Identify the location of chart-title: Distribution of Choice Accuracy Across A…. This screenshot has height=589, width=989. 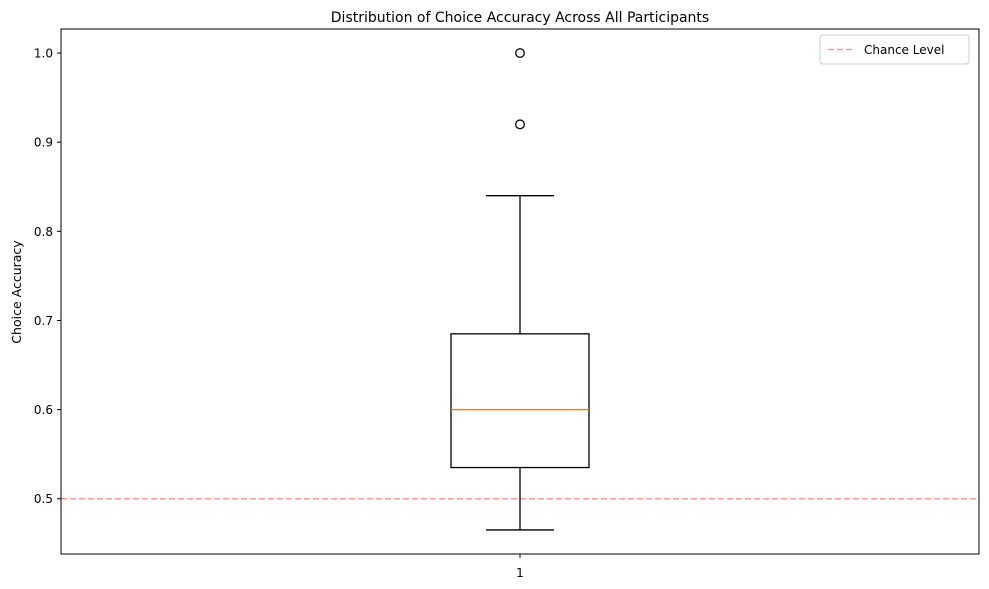
(520, 18).